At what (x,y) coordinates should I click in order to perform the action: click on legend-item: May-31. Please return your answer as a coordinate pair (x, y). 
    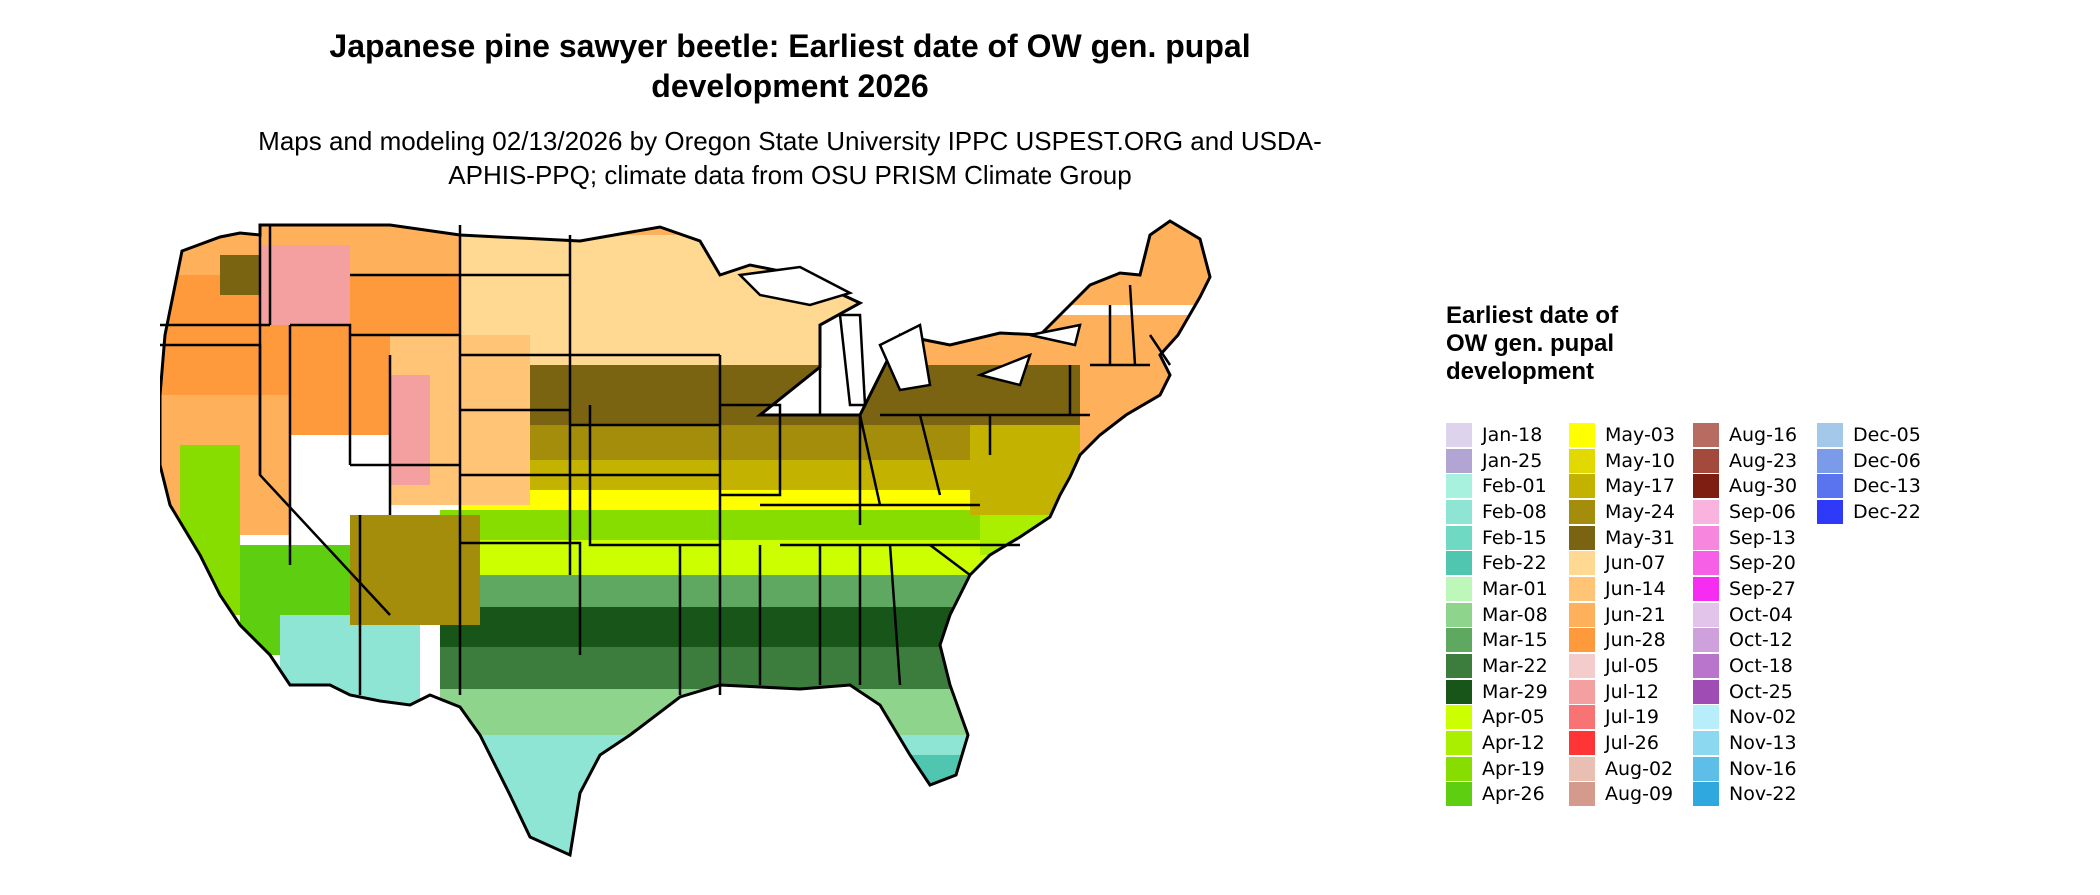
    Looking at the image, I should click on (1622, 538).